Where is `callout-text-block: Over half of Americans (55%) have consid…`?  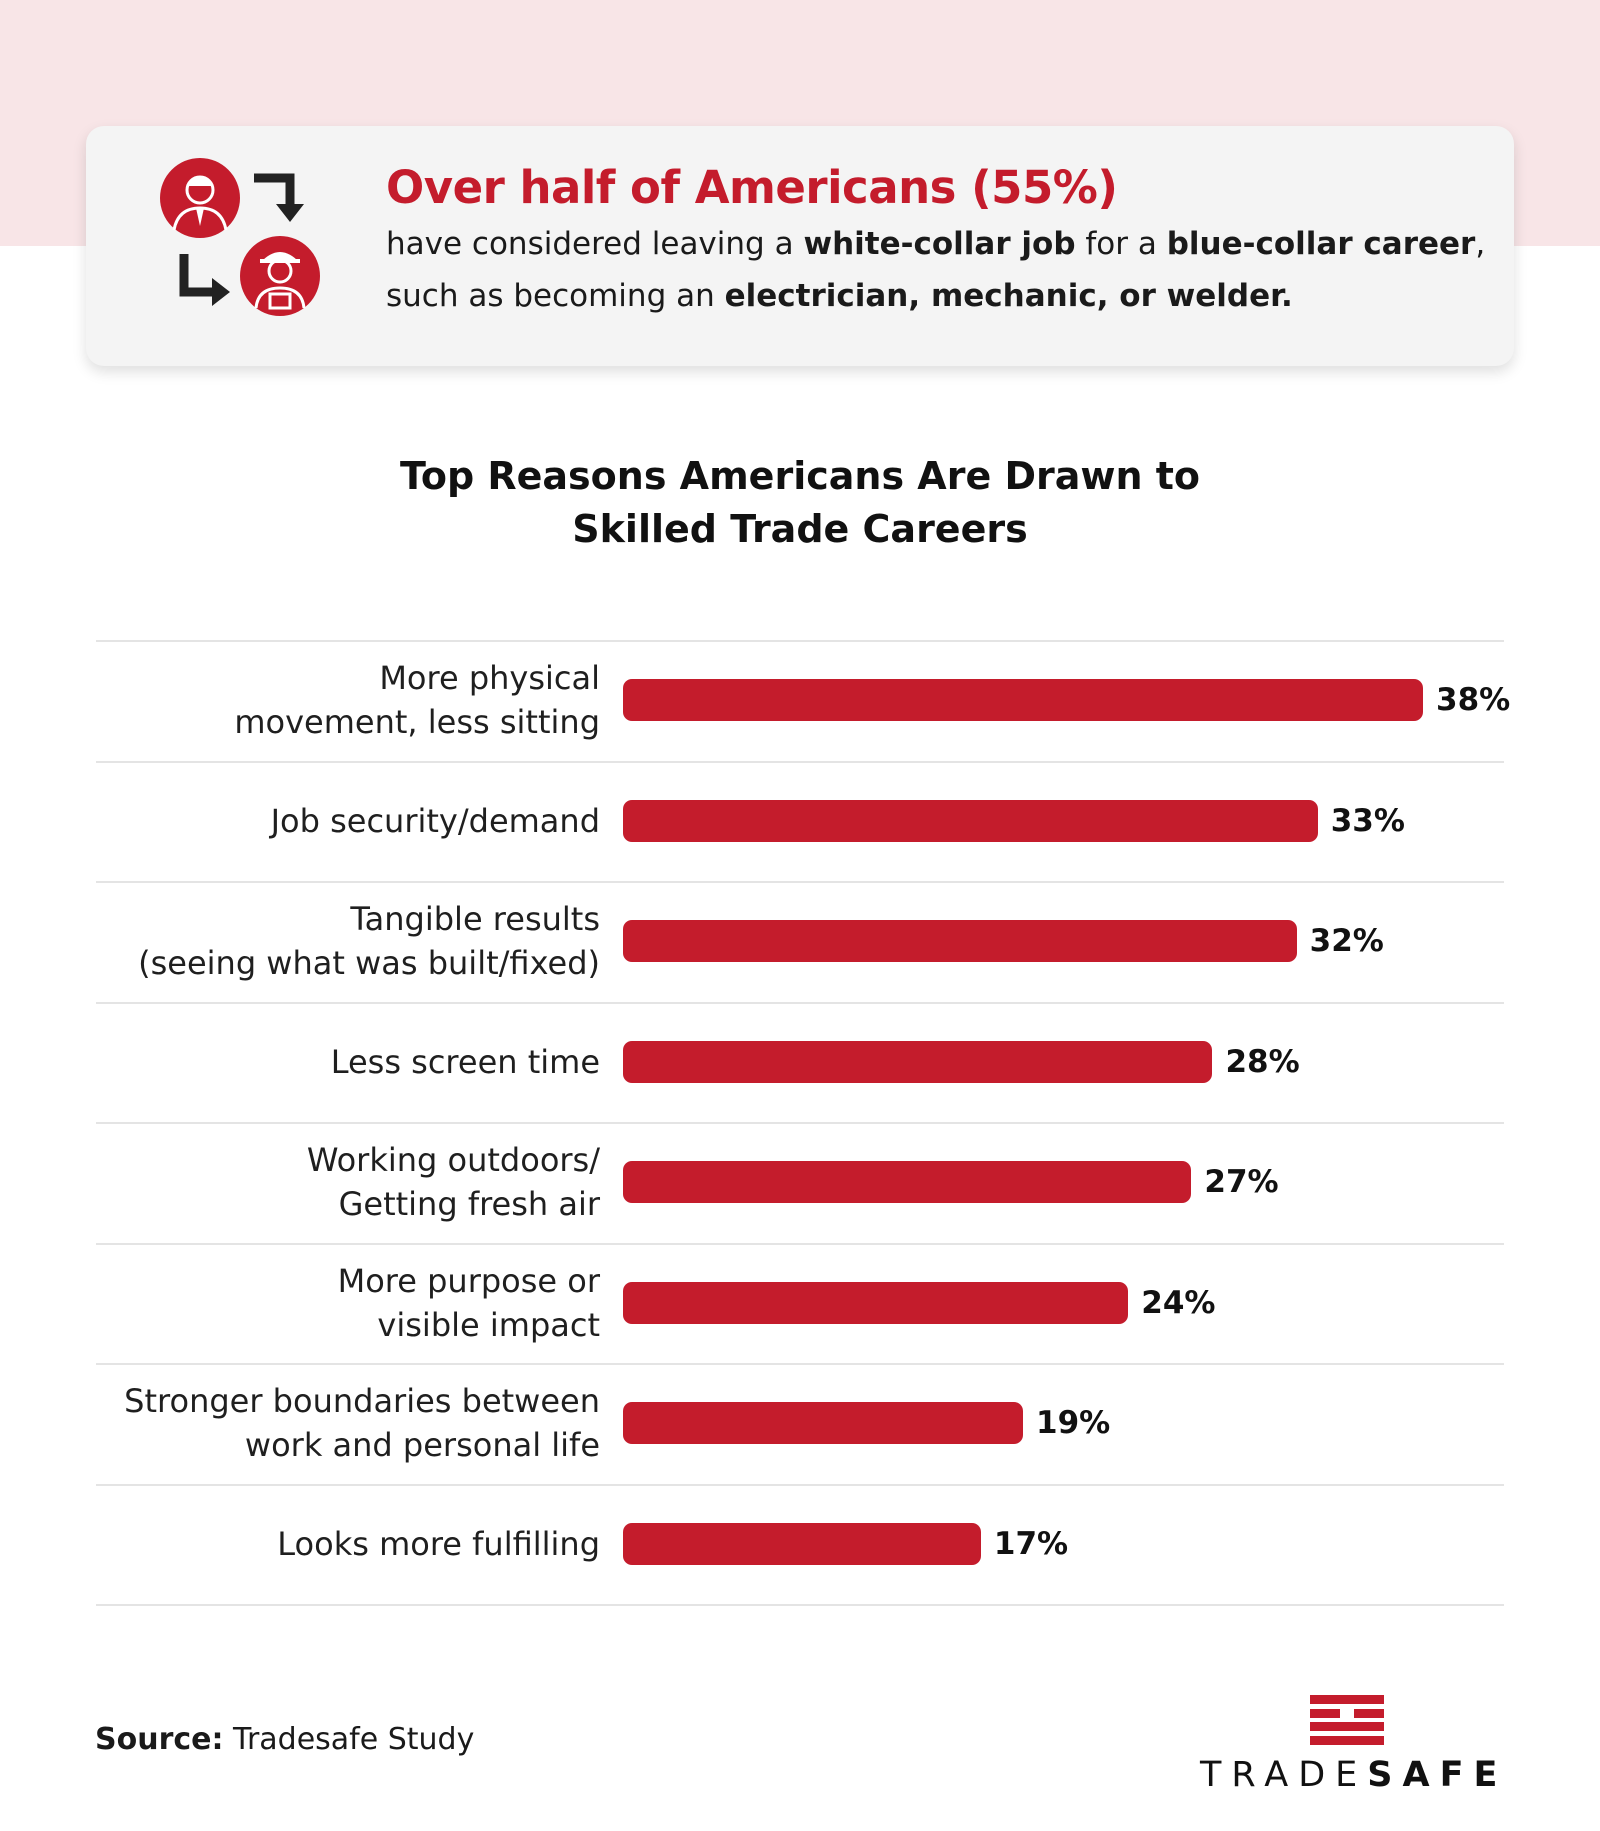
callout-text-block: Over half of Americans (55%) have consid… is located at coordinates (936, 241).